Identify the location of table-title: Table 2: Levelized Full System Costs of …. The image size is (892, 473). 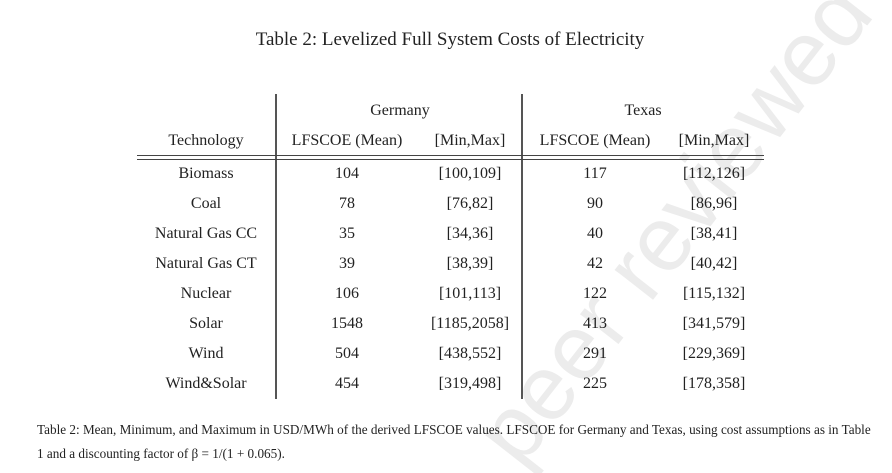
(450, 39).